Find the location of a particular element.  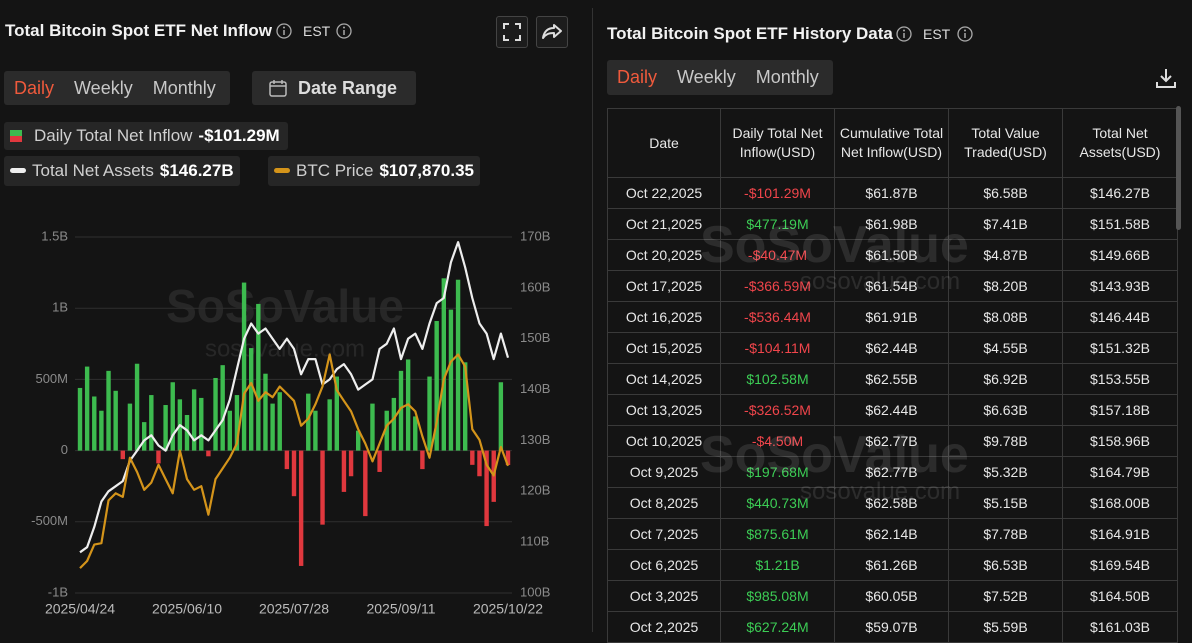

table-cell: Oct 22,2025 is located at coordinates (664, 193).